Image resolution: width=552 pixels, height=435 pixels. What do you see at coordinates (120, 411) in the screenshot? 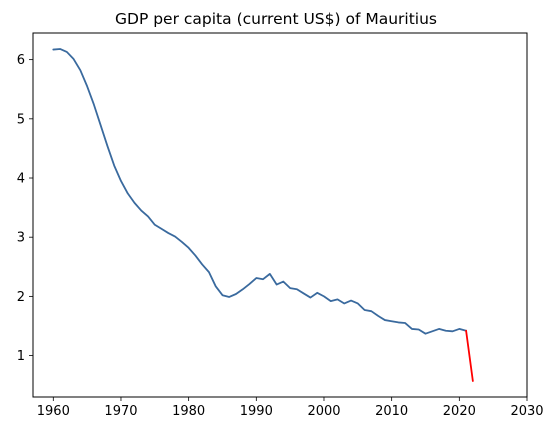
I see `x-tick-label: 1970` at bounding box center [120, 411].